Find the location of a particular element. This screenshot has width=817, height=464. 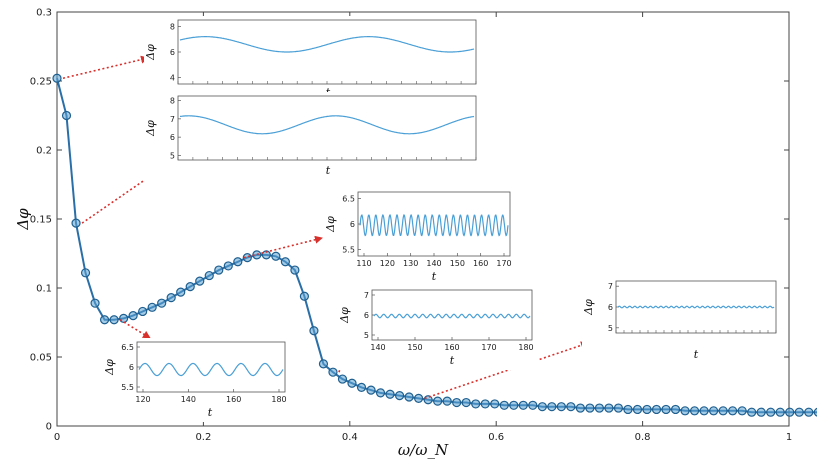

inset-plot: 5 6 7 t Δφ is located at coordinates (682, 320).